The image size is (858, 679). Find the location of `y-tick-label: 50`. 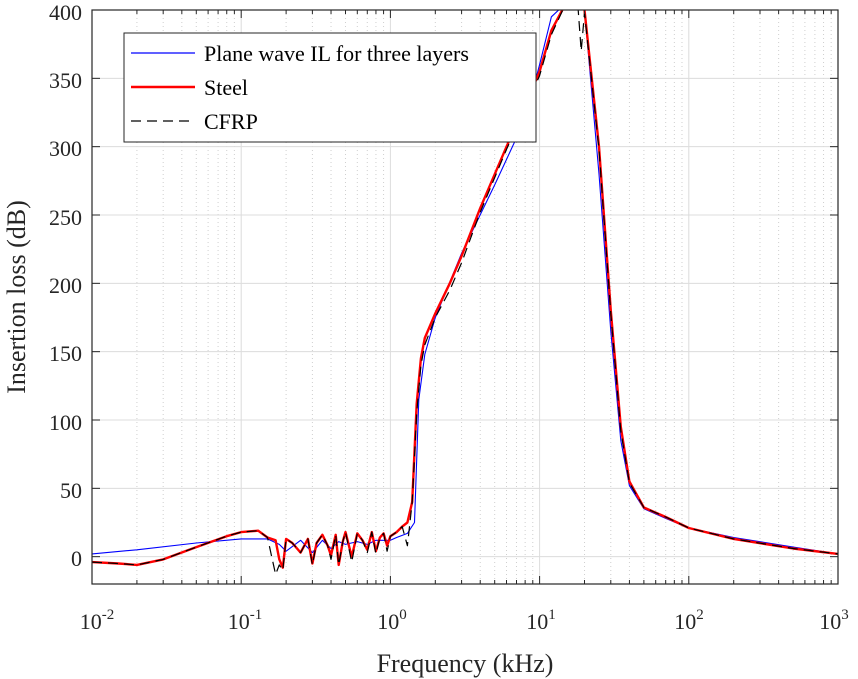

y-tick-label: 50 is located at coordinates (71, 490).